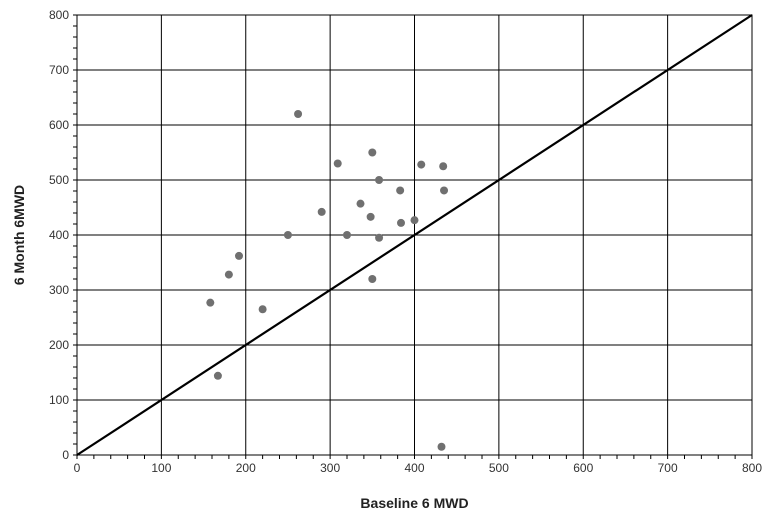 The width and height of the screenshot is (768, 517). What do you see at coordinates (77, 468) in the screenshot?
I see `x-tick-label: 0` at bounding box center [77, 468].